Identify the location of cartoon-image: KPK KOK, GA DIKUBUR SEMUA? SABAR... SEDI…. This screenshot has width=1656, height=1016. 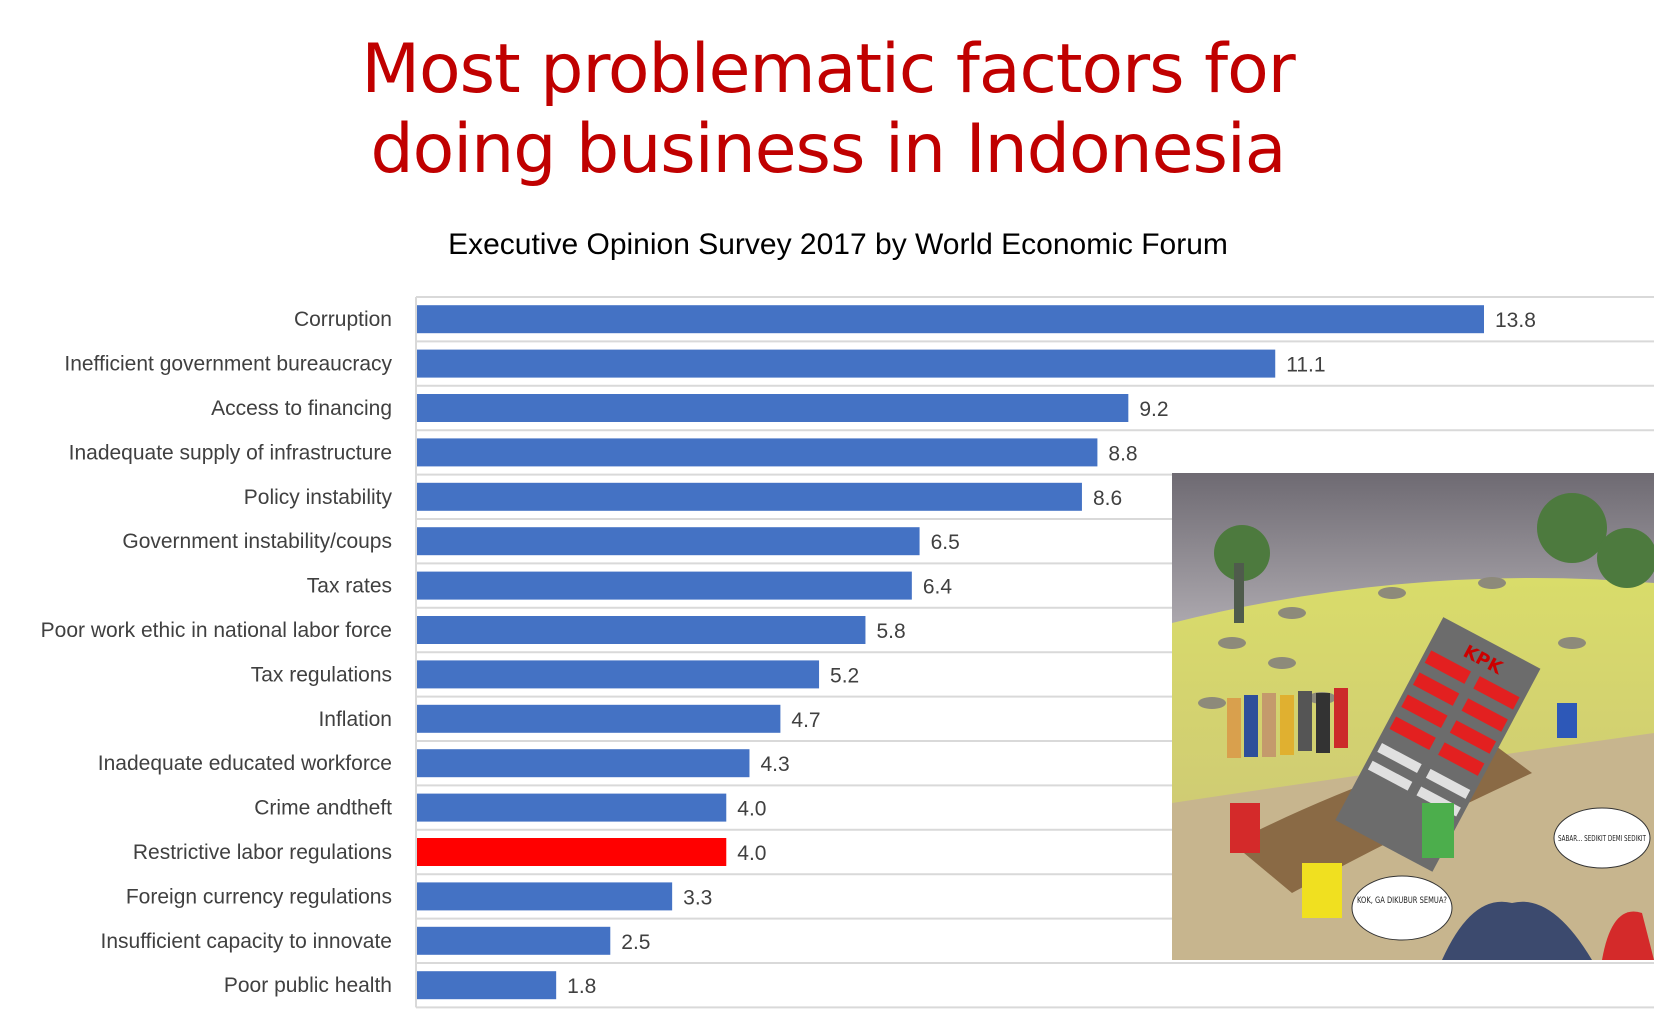
(1413, 716).